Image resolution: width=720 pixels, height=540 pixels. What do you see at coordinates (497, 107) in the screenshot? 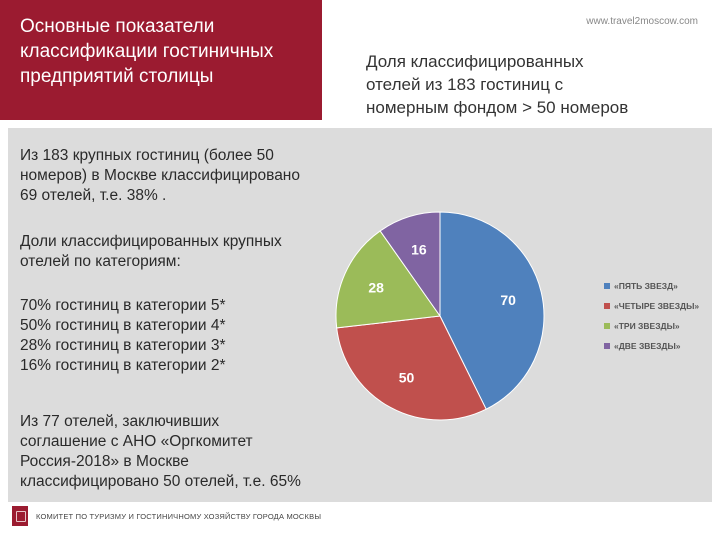
I see `subtitle-line: номерным фондом > 50 номеров` at bounding box center [497, 107].